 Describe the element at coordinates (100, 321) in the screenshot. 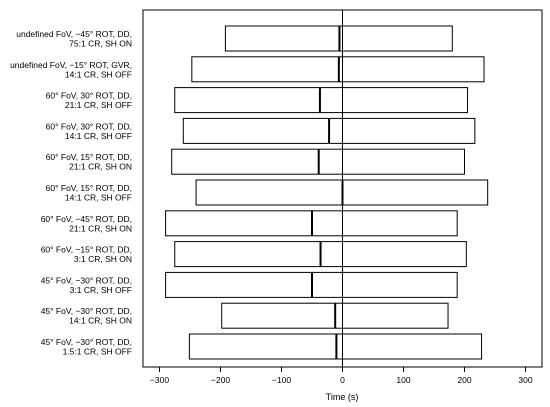

I see `category-label-line: 14:1 CR, SH ON` at that location.